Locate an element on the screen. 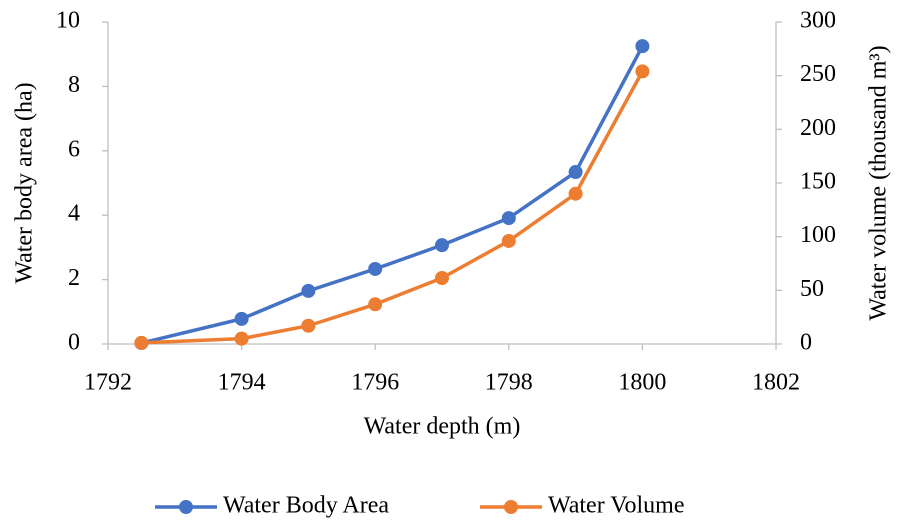 The height and width of the screenshot is (525, 898). y2-tick-label: 300 is located at coordinates (818, 21).